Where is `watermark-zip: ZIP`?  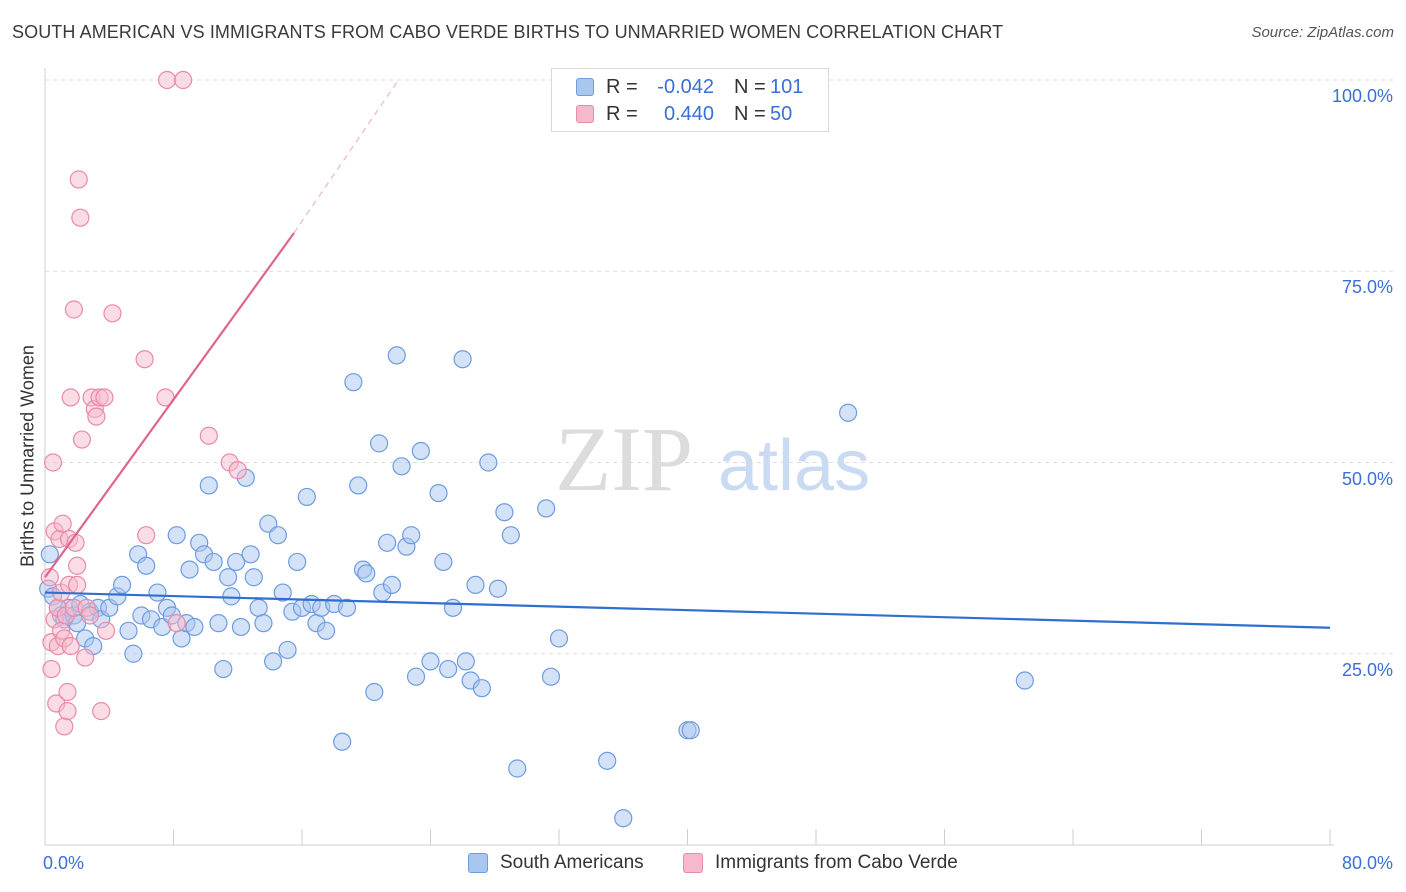 watermark-zip: ZIP is located at coordinates (624, 459).